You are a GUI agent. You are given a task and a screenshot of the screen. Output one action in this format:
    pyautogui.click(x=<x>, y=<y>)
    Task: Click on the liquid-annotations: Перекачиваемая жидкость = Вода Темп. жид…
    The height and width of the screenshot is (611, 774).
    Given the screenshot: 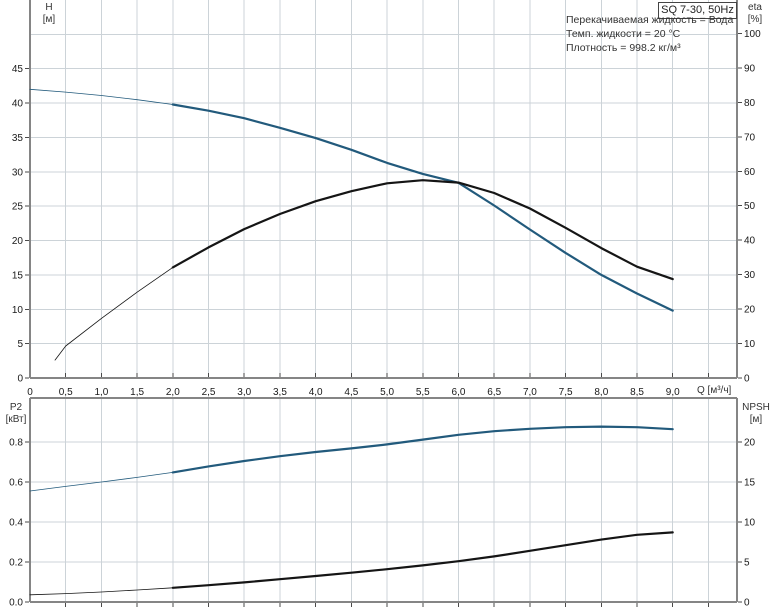 What is the action you would take?
    pyautogui.click(x=649, y=34)
    